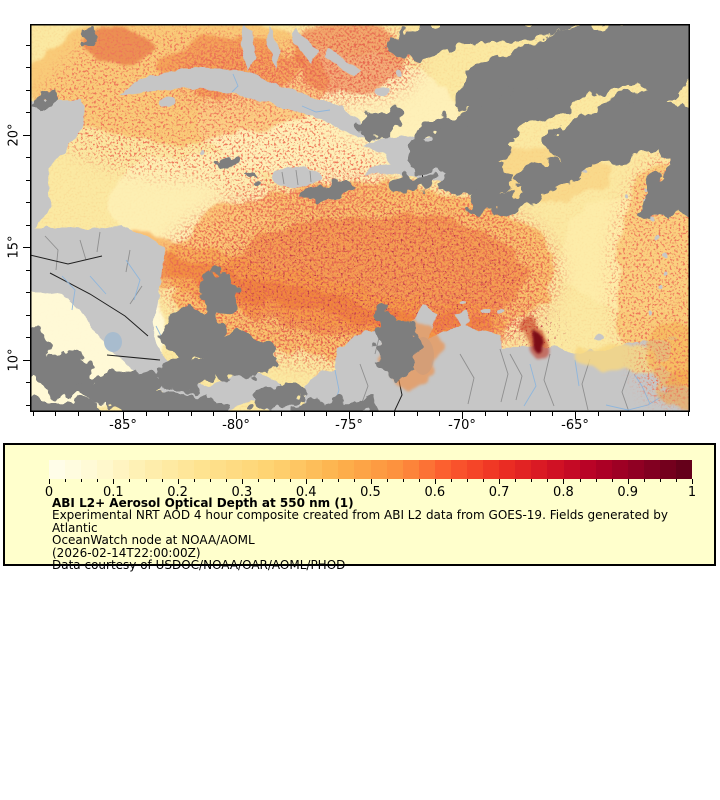 This screenshot has width=720, height=800. What do you see at coordinates (349, 425) in the screenshot?
I see `x-axis-label: -75°` at bounding box center [349, 425].